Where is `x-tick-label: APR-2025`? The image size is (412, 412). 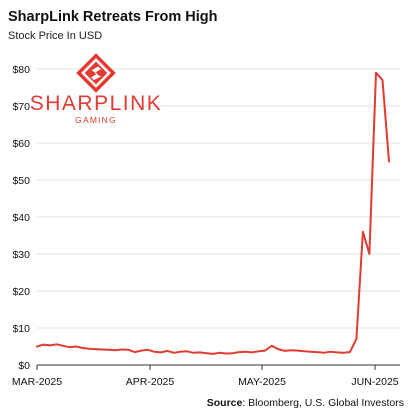 x-tick-label: APR-2025 is located at coordinates (150, 382).